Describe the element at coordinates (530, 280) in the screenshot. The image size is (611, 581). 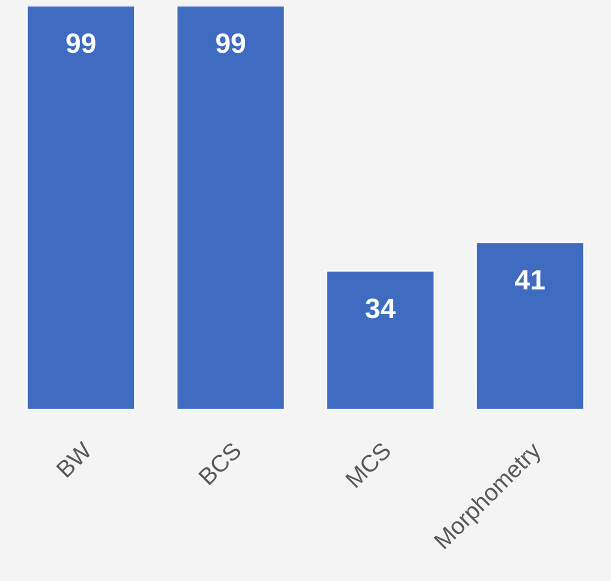
I see `data-label: 41` at that location.